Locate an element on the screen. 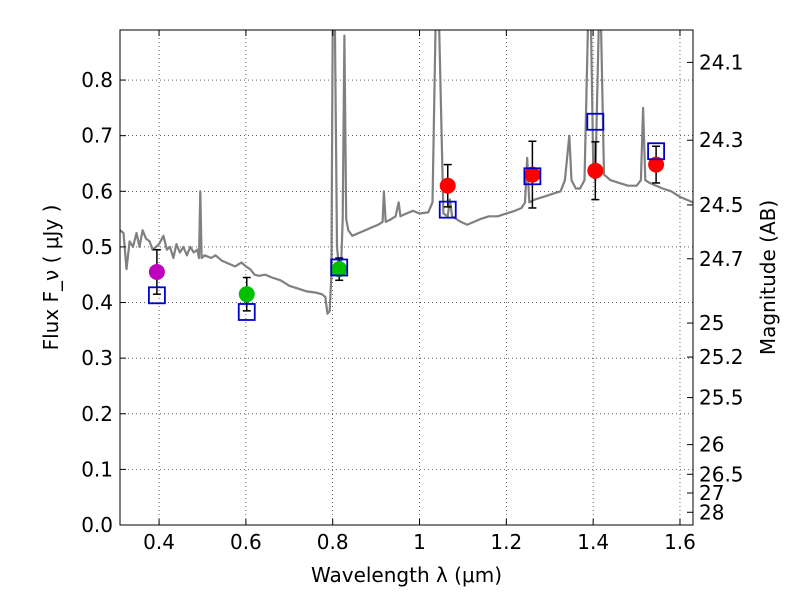 The width and height of the screenshot is (800, 600). y-tick-label: 0.1 is located at coordinates (97, 469).